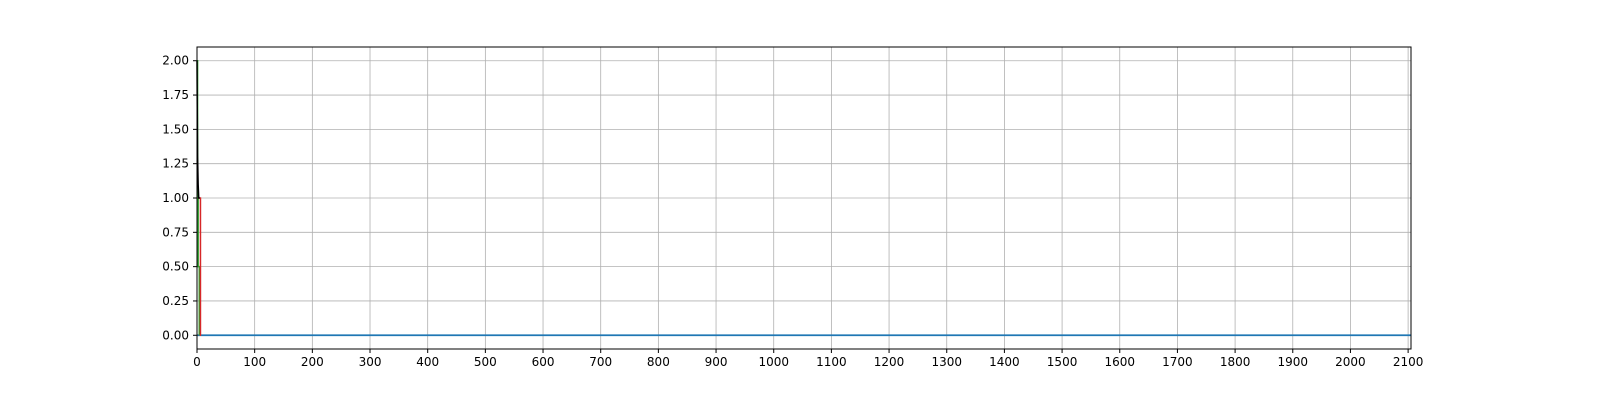  What do you see at coordinates (1062, 362) in the screenshot?
I see `x-tick-label: 1500` at bounding box center [1062, 362].